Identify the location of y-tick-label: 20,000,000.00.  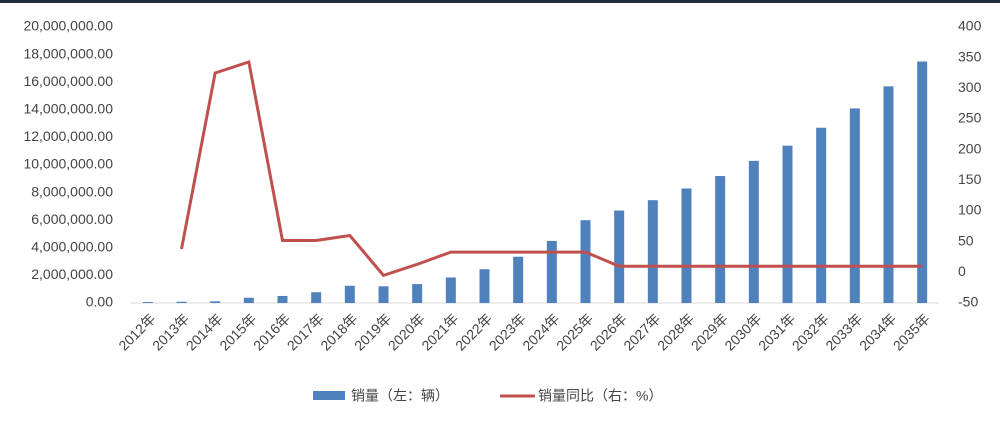
(68, 26).